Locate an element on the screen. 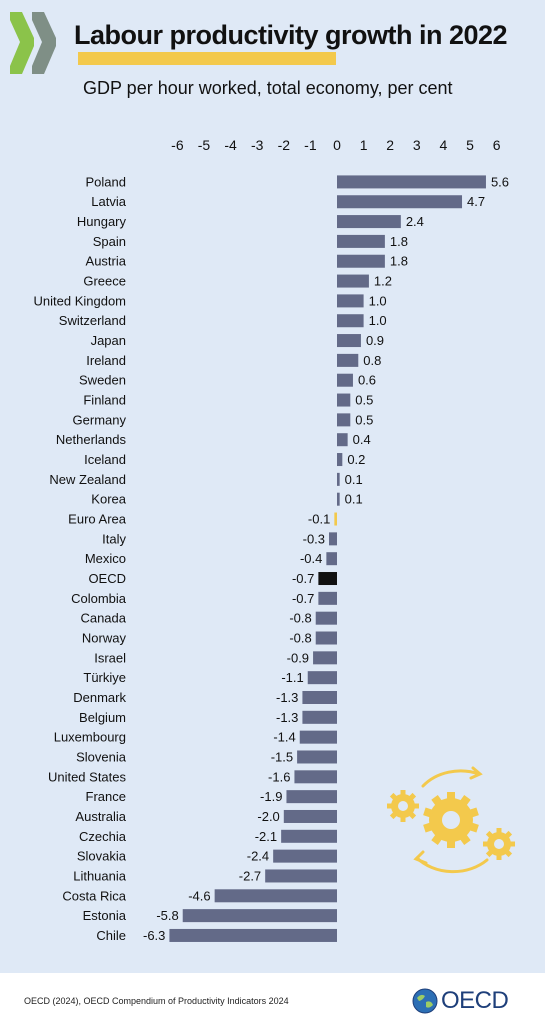 This screenshot has height=1024, width=545. value-label: 2.4 is located at coordinates (415, 221).